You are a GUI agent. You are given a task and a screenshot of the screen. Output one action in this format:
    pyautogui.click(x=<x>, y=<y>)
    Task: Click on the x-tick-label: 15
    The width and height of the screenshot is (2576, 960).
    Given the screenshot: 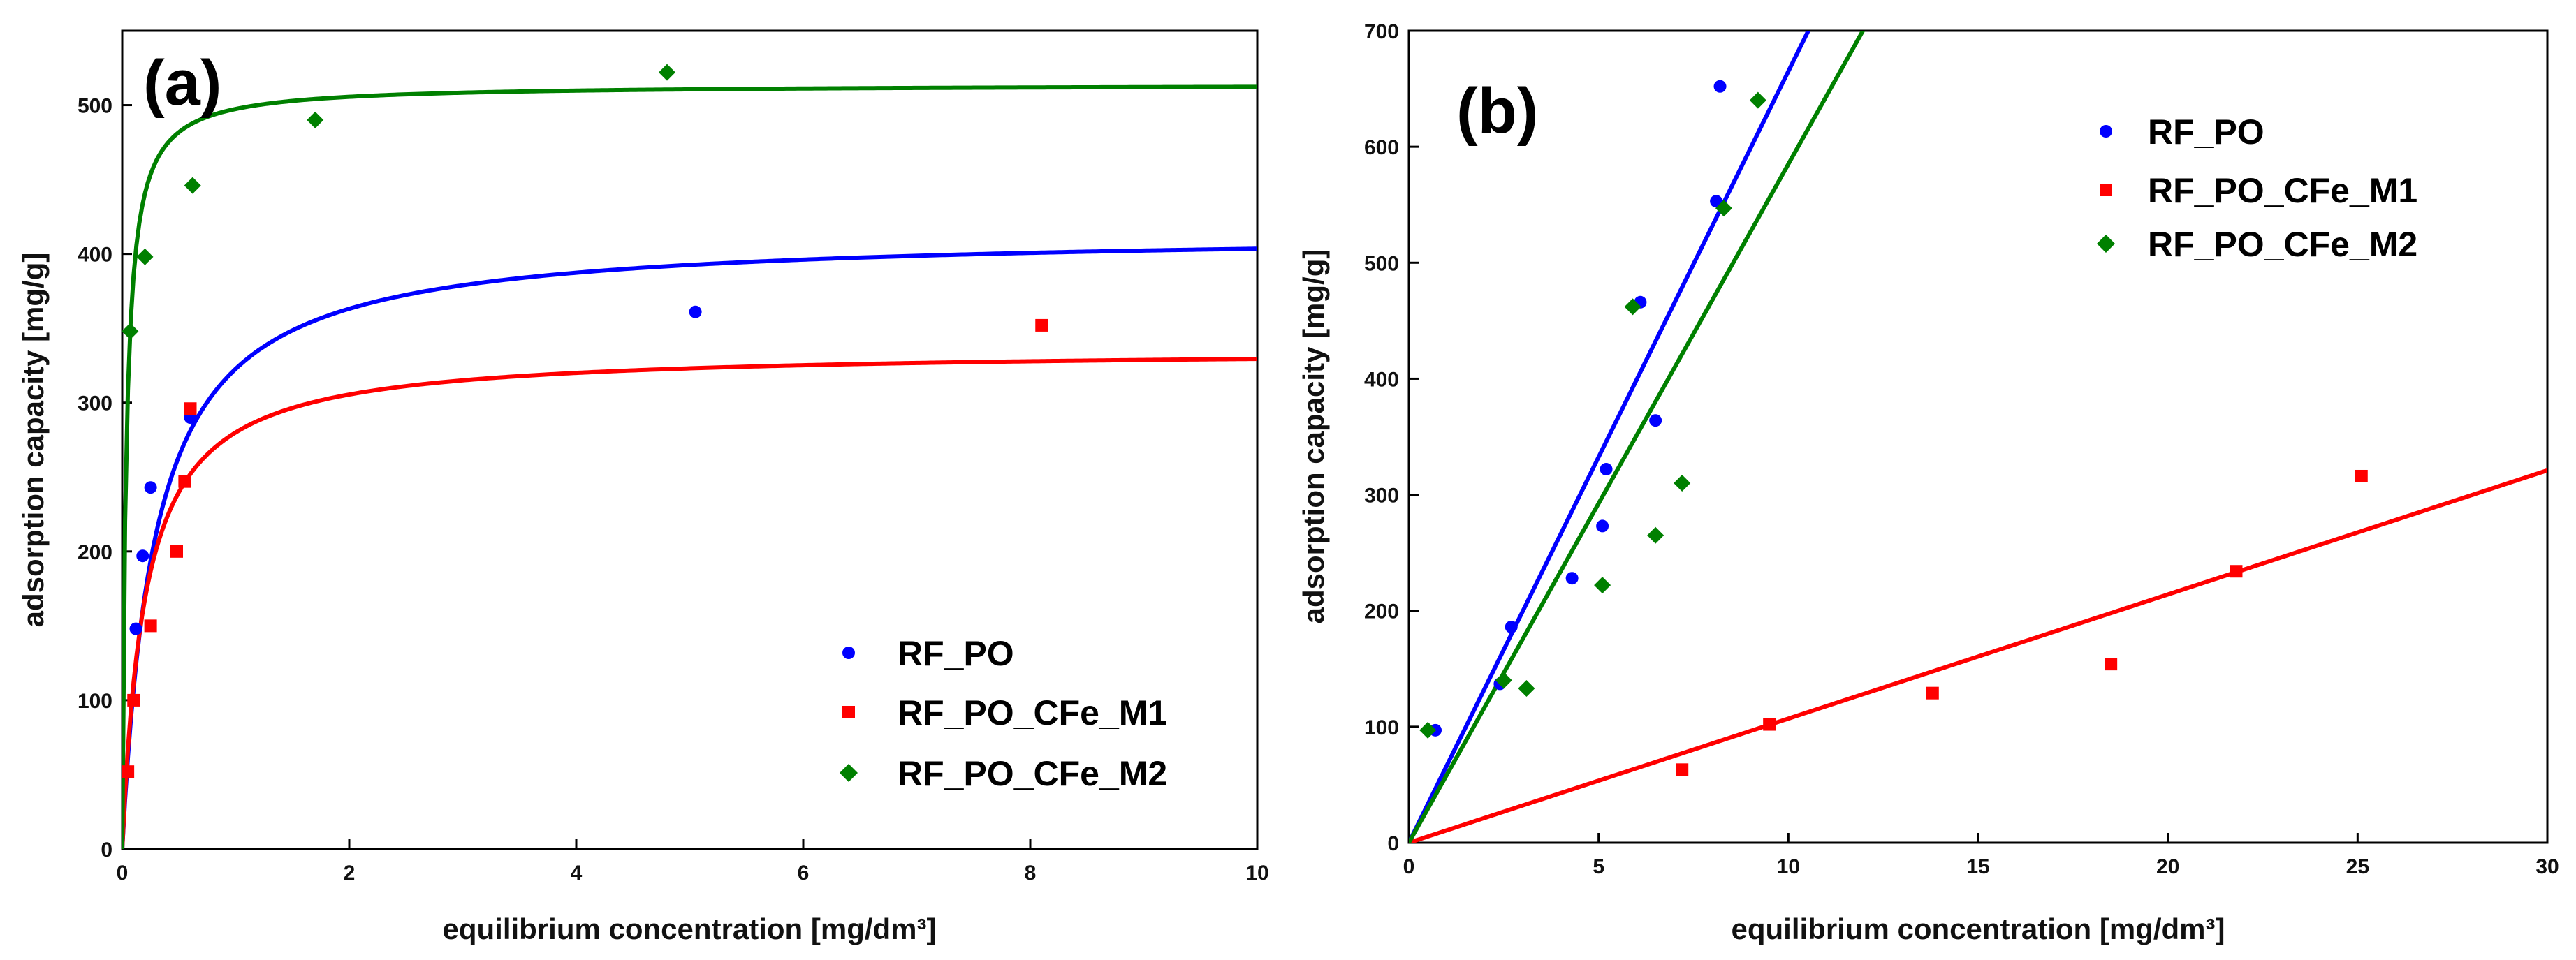 What is the action you would take?
    pyautogui.click(x=1977, y=867)
    